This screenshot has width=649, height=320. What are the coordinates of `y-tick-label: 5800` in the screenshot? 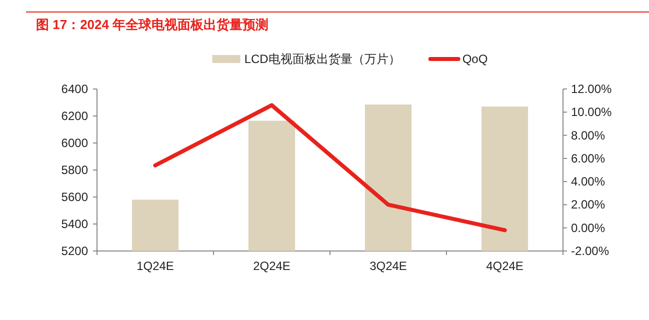 It's located at (74, 170).